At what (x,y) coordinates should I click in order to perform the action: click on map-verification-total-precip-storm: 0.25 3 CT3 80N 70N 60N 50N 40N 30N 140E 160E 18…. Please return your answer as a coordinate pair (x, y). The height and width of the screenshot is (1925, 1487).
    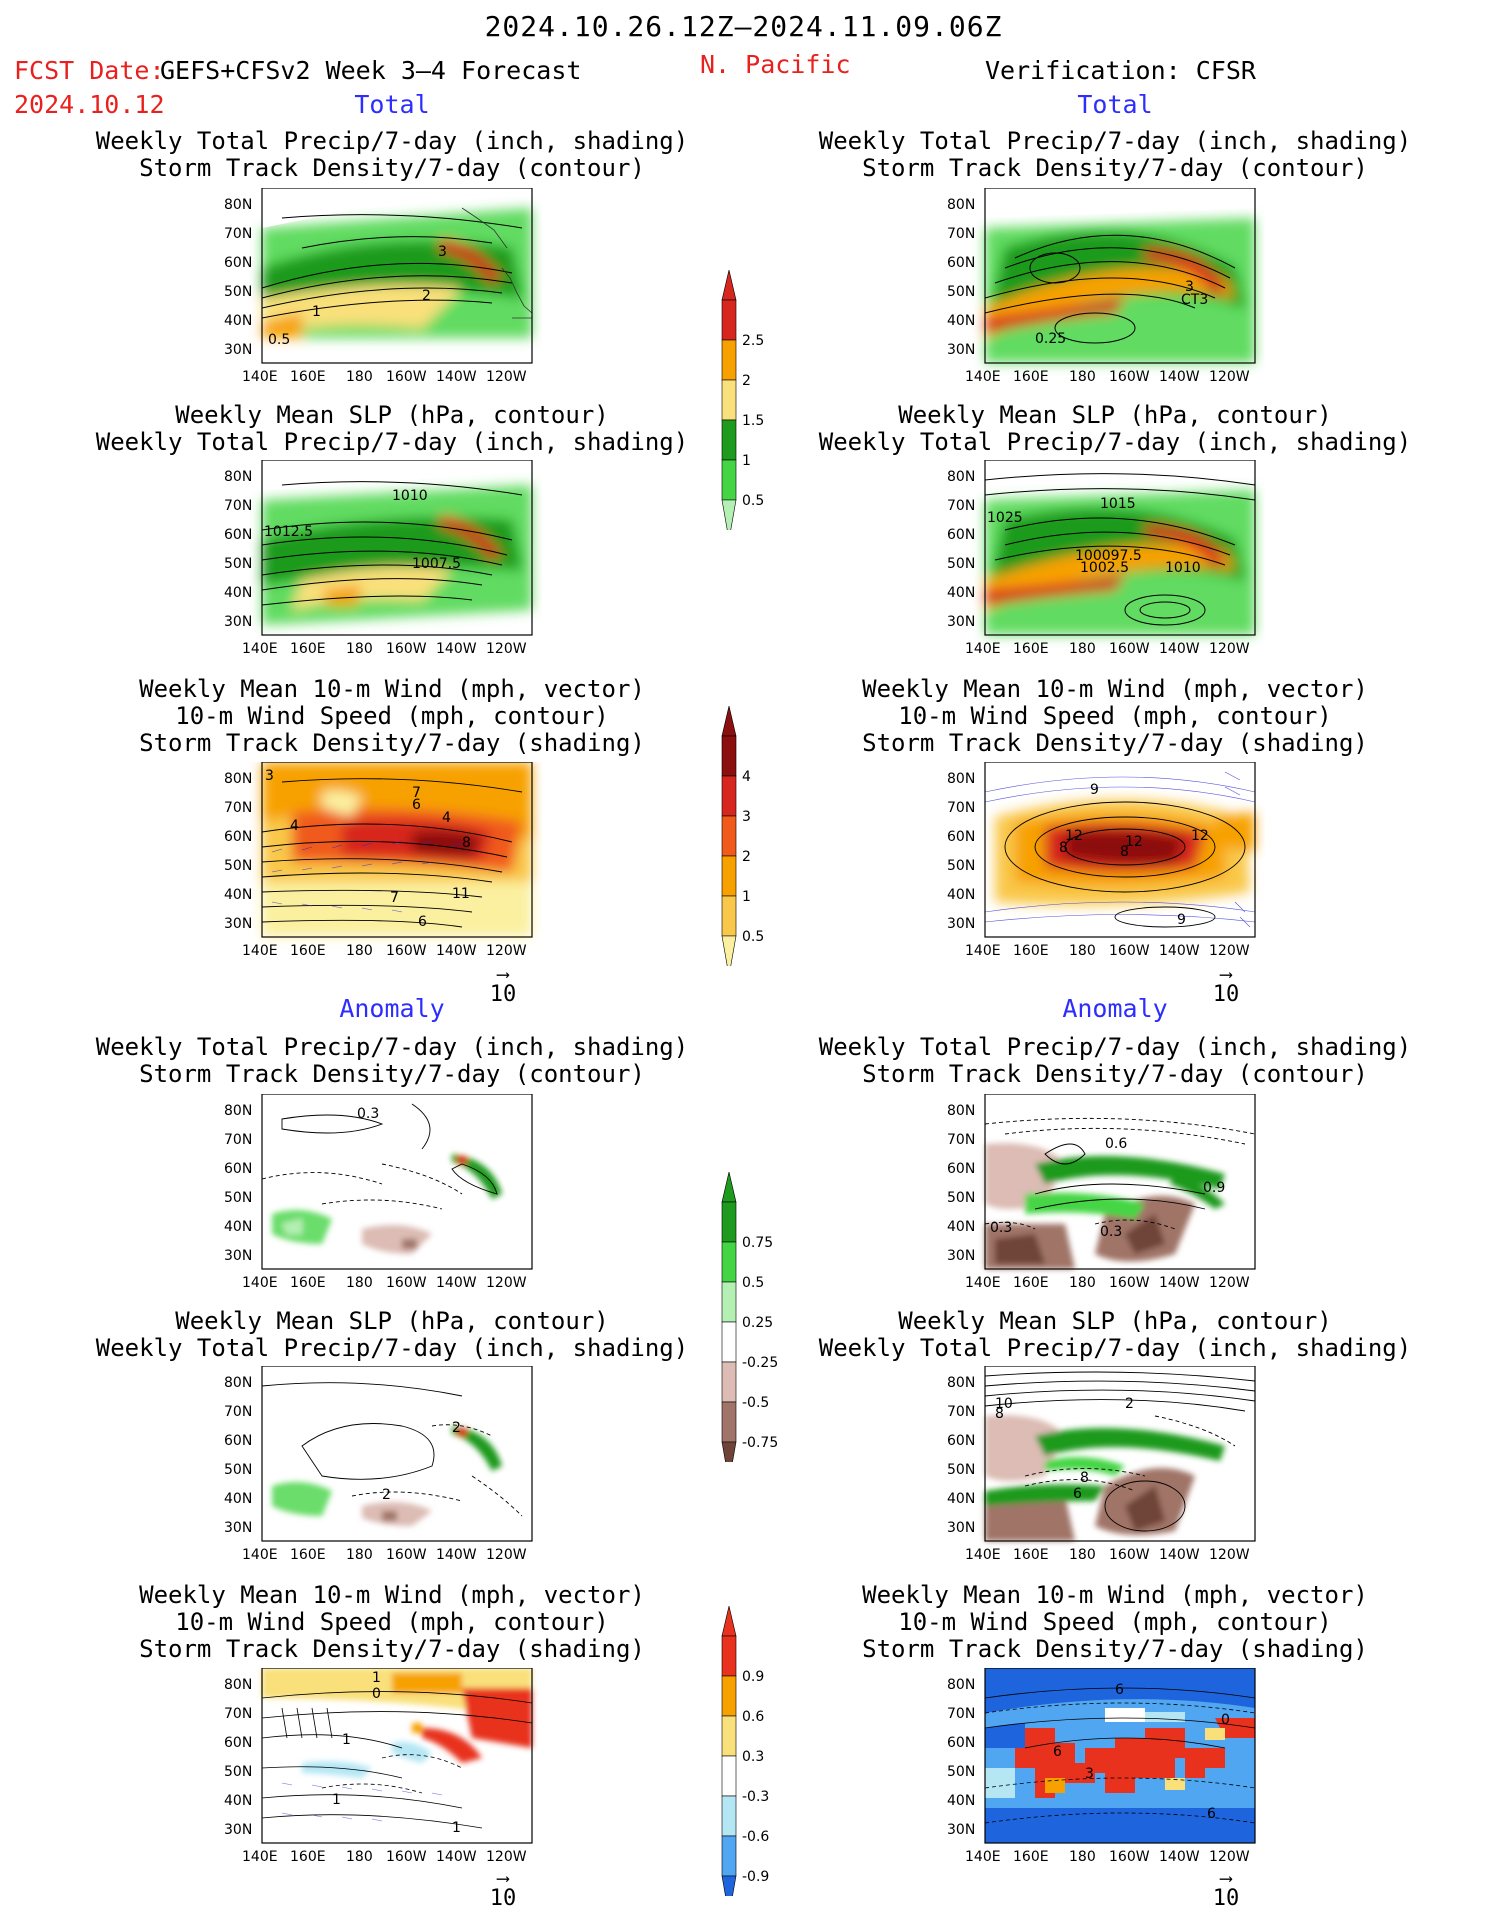
    Looking at the image, I should click on (1105, 288).